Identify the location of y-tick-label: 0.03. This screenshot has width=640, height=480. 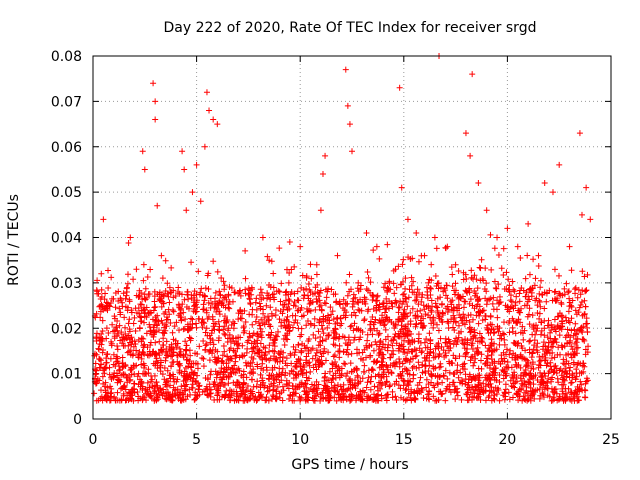
(66, 284).